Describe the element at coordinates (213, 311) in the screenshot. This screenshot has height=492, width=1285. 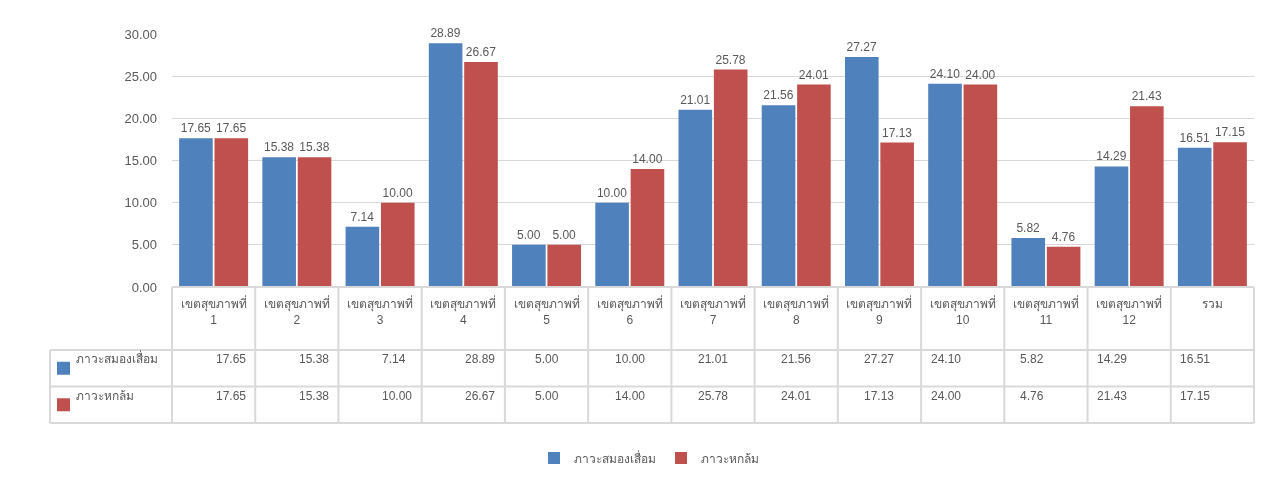
I see `x-tick-label: เขตสุขภาพที่ 1` at that location.